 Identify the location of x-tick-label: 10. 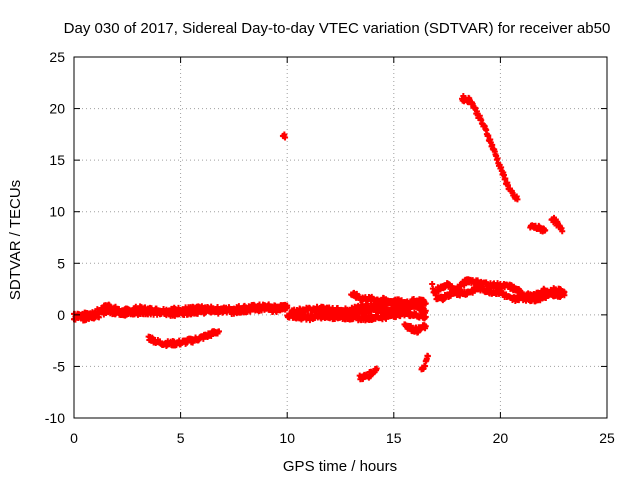
(287, 438).